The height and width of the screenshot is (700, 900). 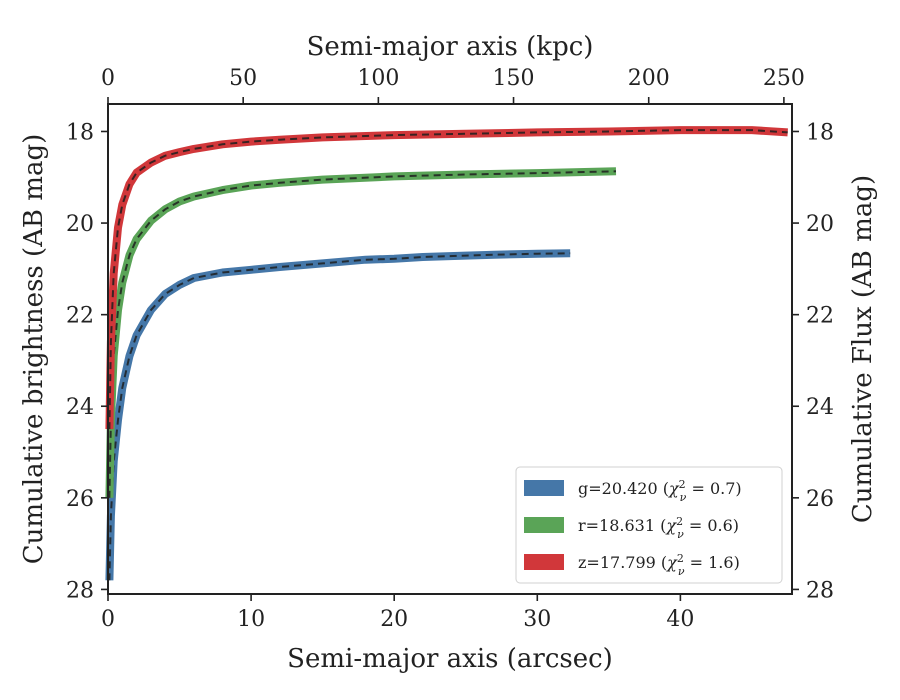 What do you see at coordinates (450, 659) in the screenshot?
I see `x-axis-label: Semi-major axis (arcsec)` at bounding box center [450, 659].